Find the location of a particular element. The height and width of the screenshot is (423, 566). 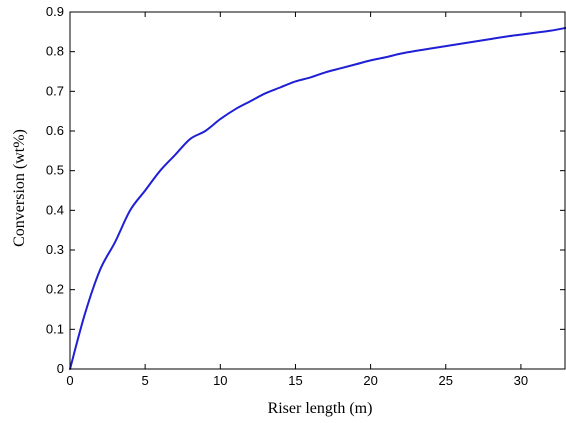

y-tick-label: 0.4 is located at coordinates (55, 209).